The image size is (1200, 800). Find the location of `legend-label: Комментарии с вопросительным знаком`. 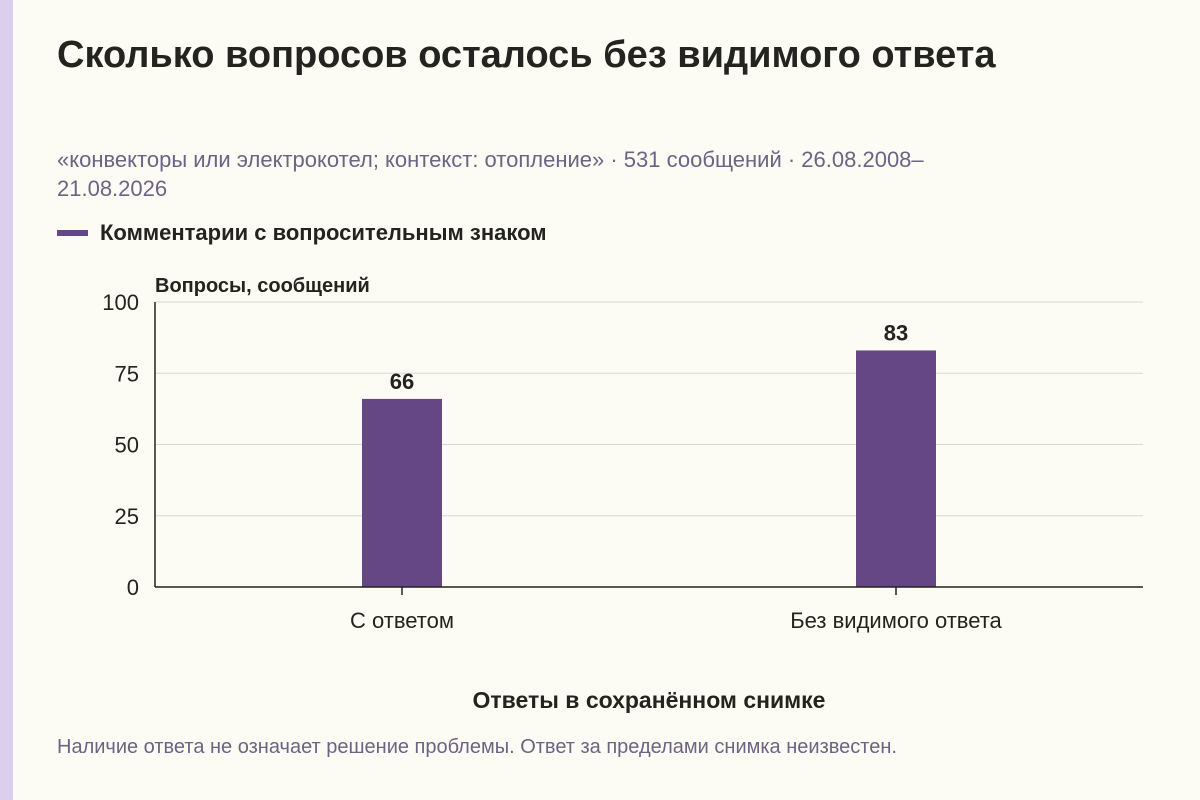

legend-label: Комментарии с вопросительным знаком is located at coordinates (323, 232).